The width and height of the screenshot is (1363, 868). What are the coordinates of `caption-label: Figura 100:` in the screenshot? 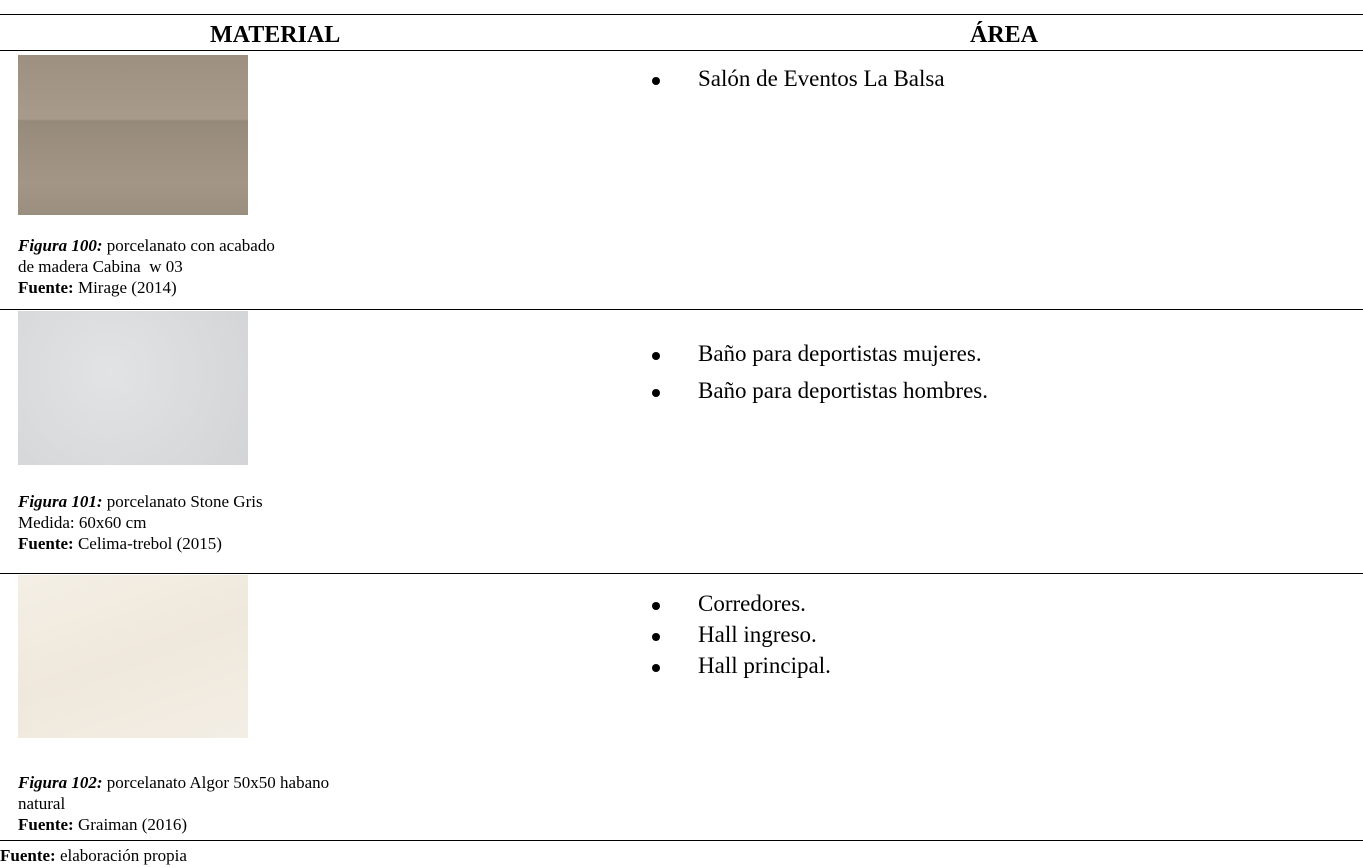 It's located at (60, 245).